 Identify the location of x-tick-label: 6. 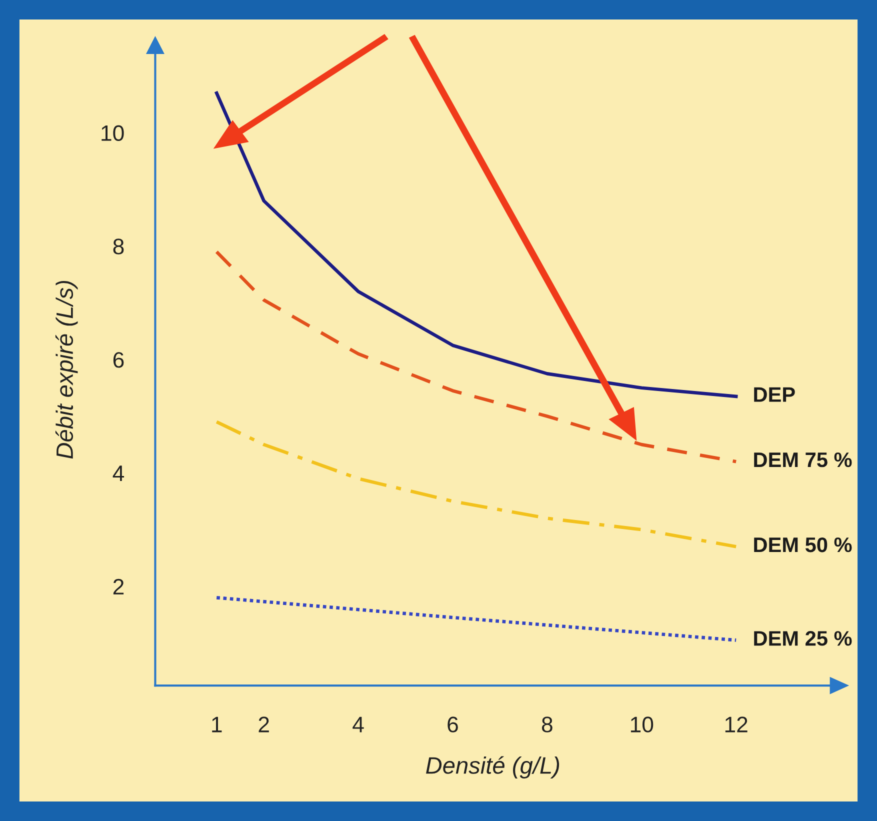
(453, 724).